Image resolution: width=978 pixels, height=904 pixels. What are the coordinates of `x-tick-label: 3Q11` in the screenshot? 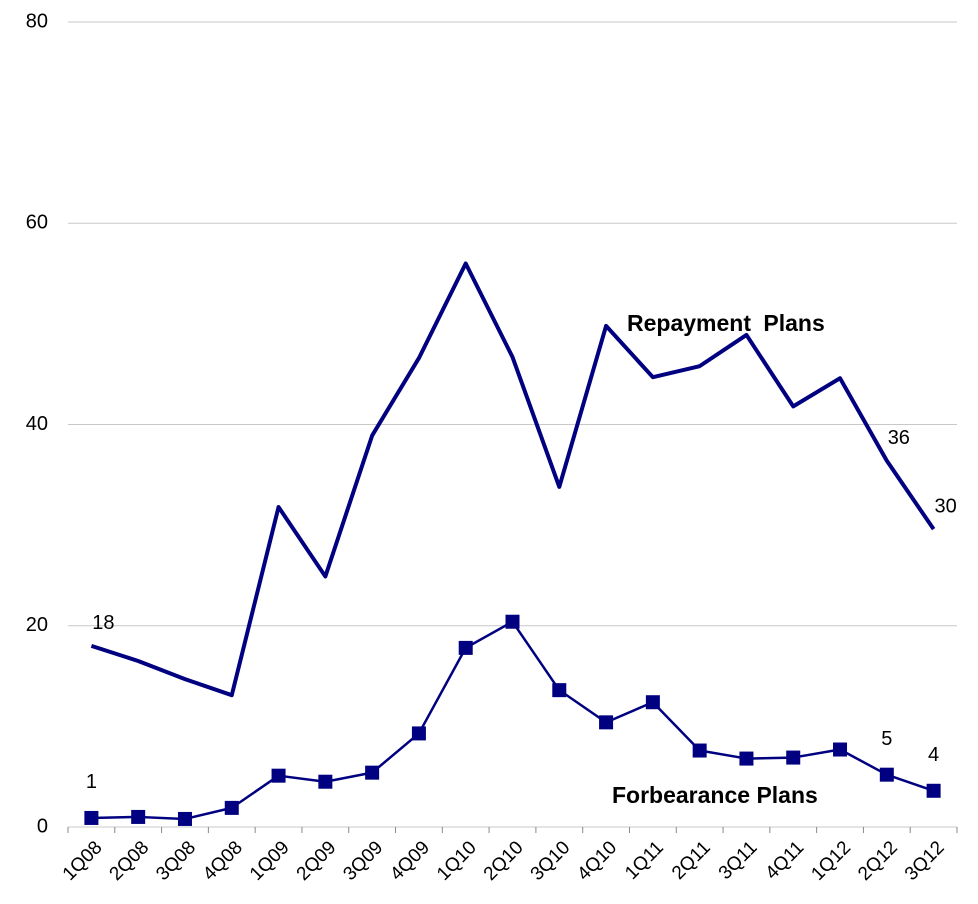 It's located at (738, 860).